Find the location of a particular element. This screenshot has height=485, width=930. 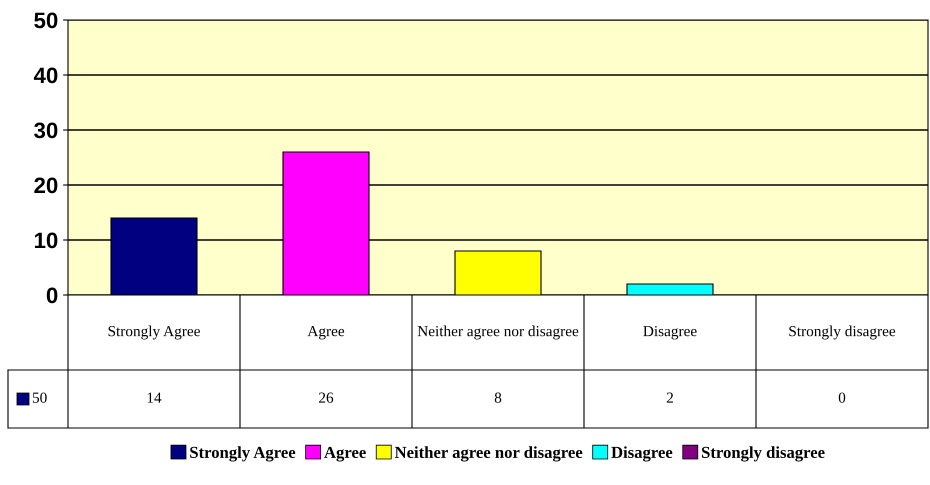

data-label: 2 is located at coordinates (669, 397).